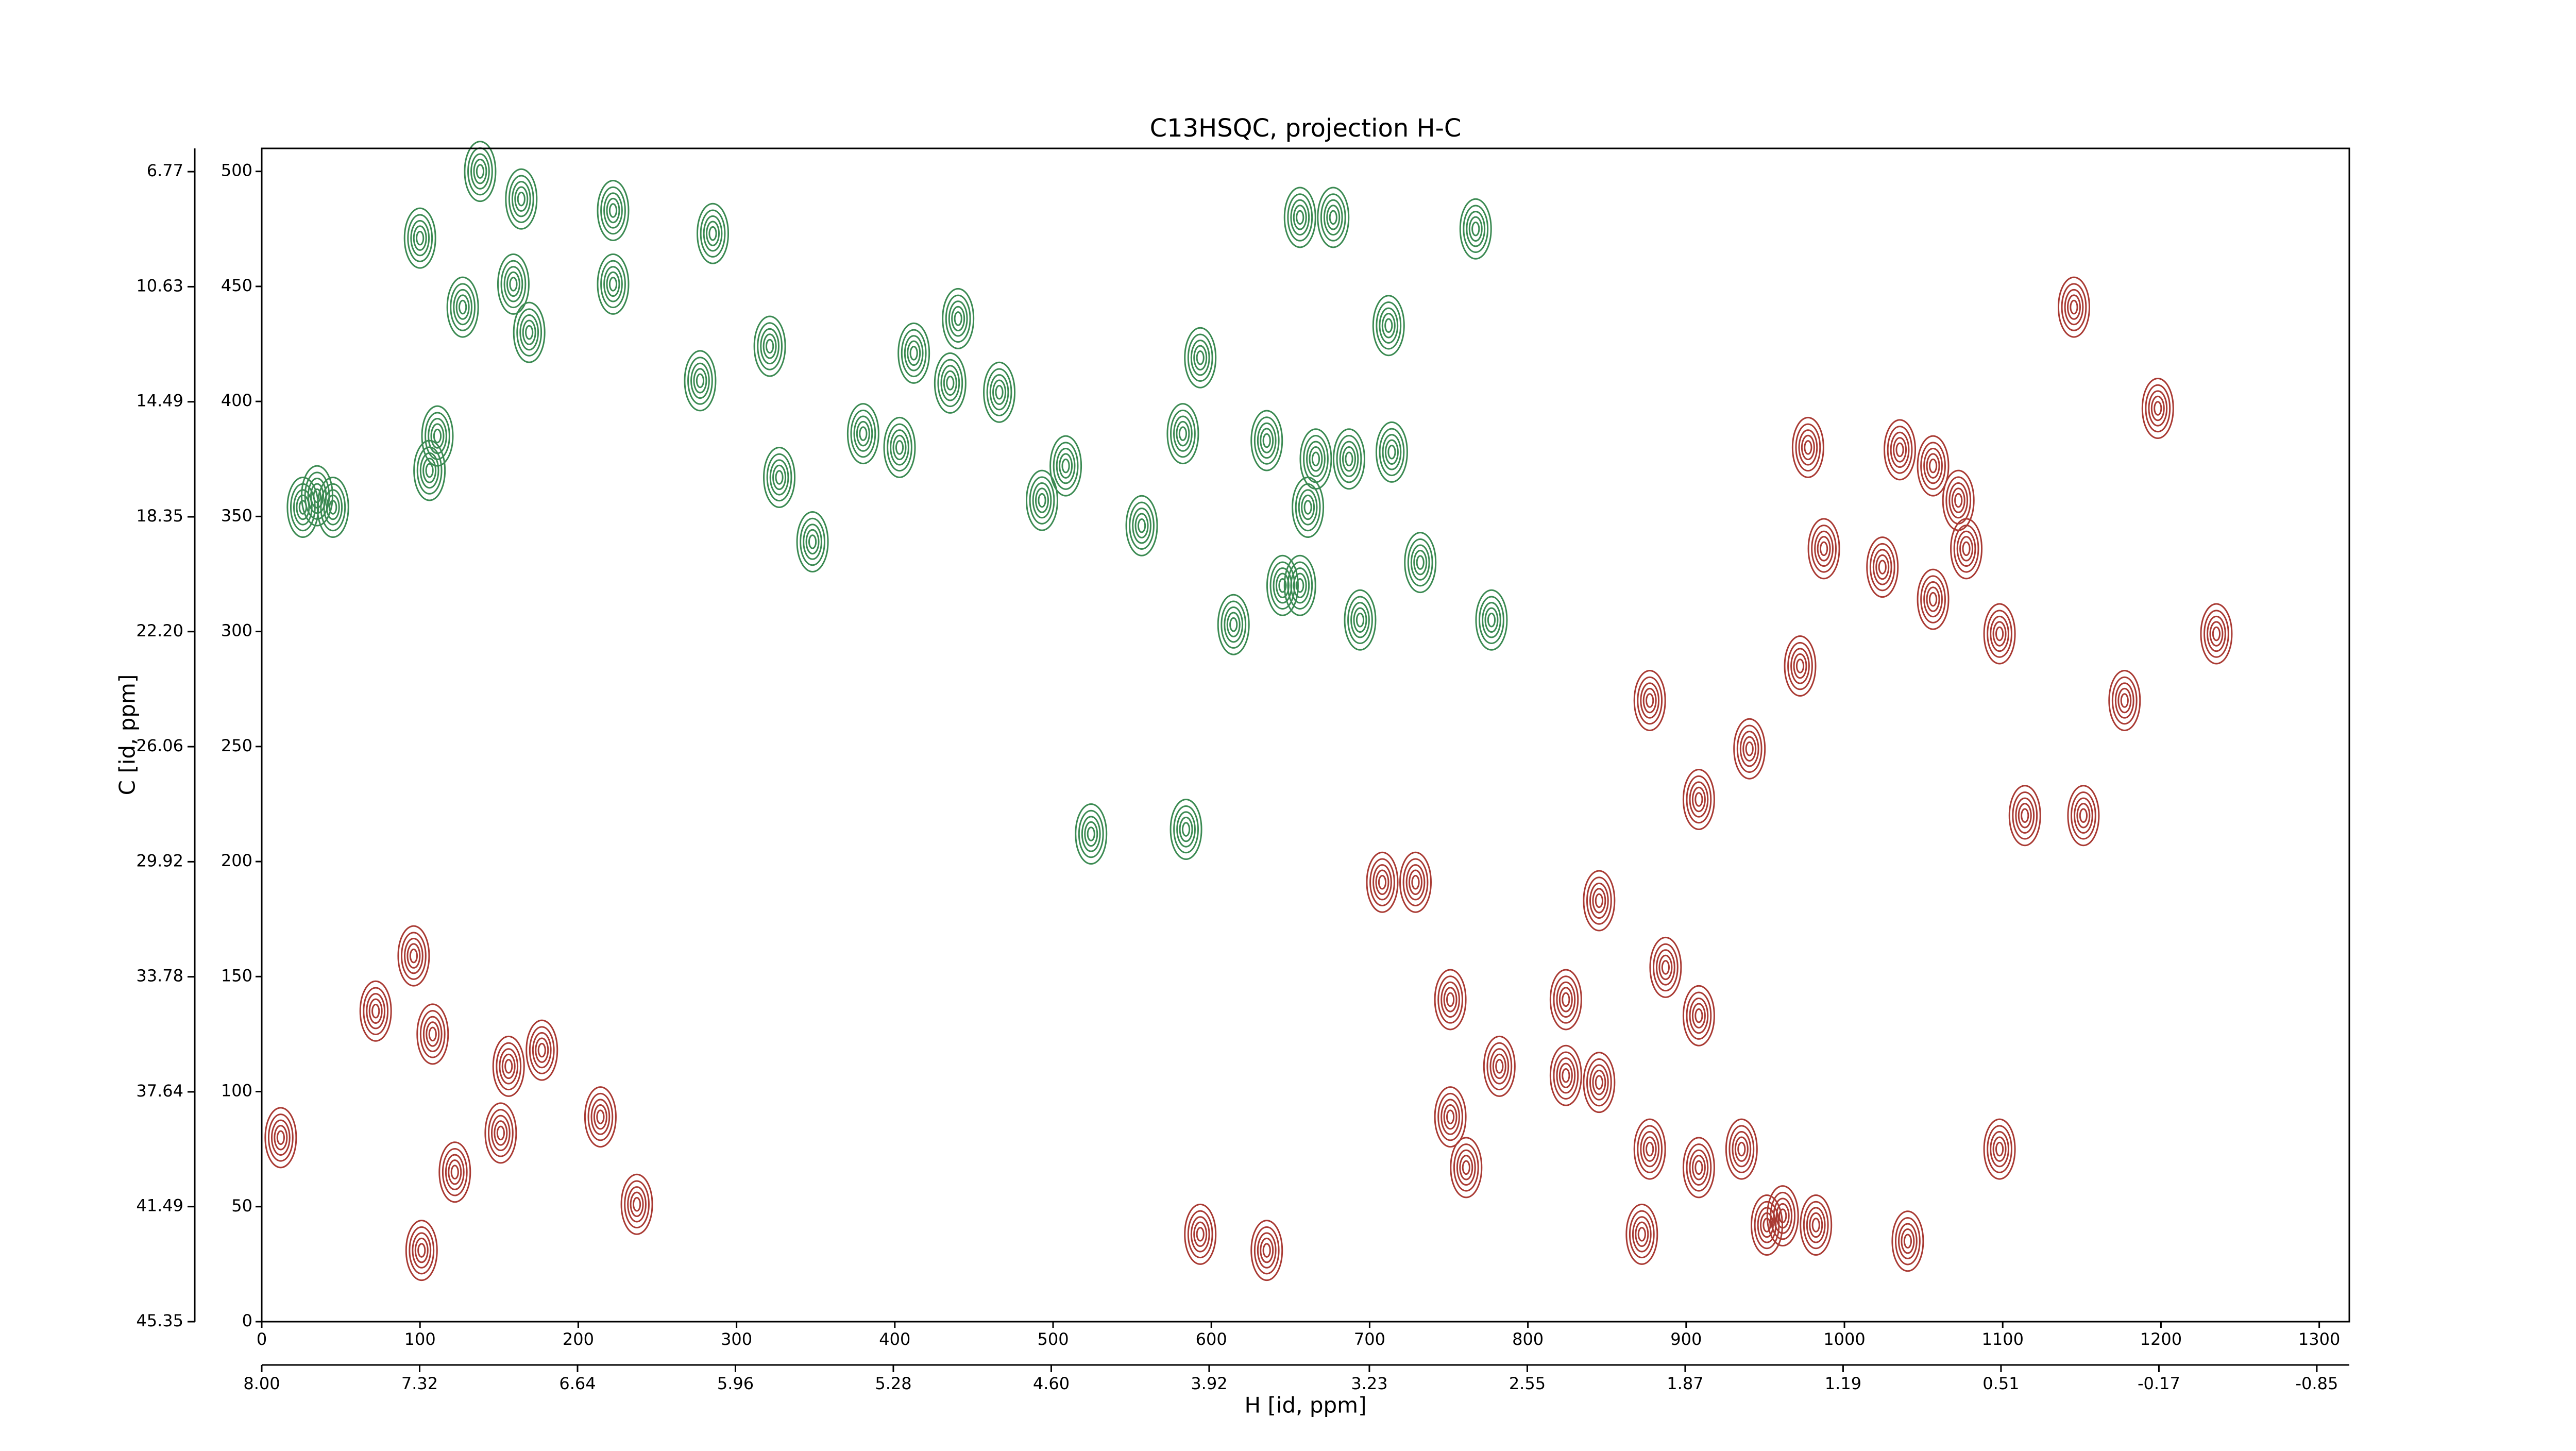 This screenshot has height=1451, width=2576. What do you see at coordinates (2159, 1383) in the screenshot?
I see `x2-tick-label: -0.17` at bounding box center [2159, 1383].